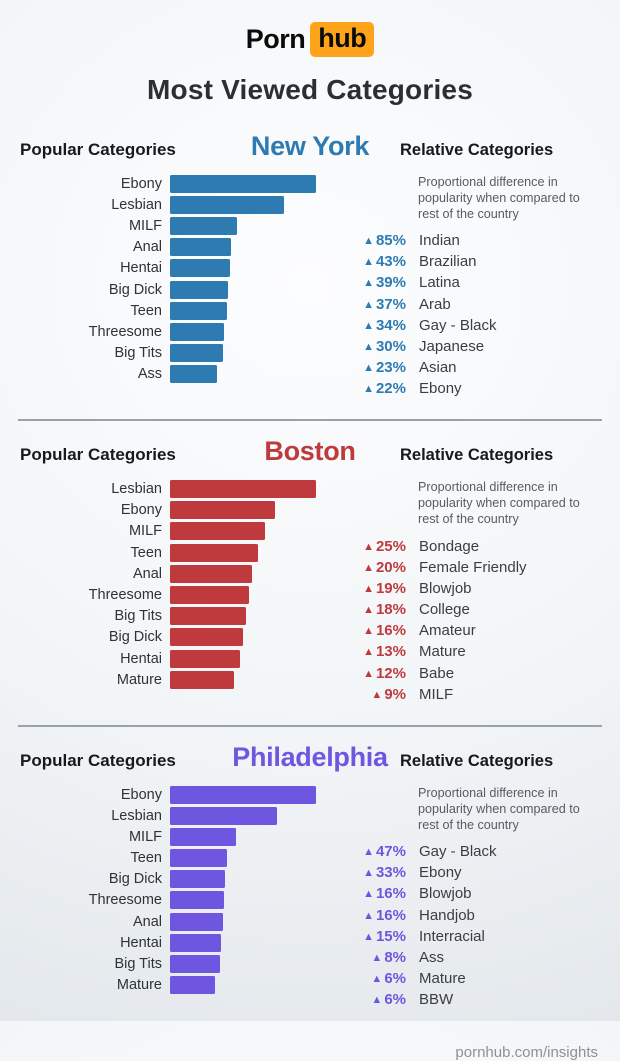 The width and height of the screenshot is (620, 1061). I want to click on relative-row: ▲ 9% MILF, so click(480, 694).